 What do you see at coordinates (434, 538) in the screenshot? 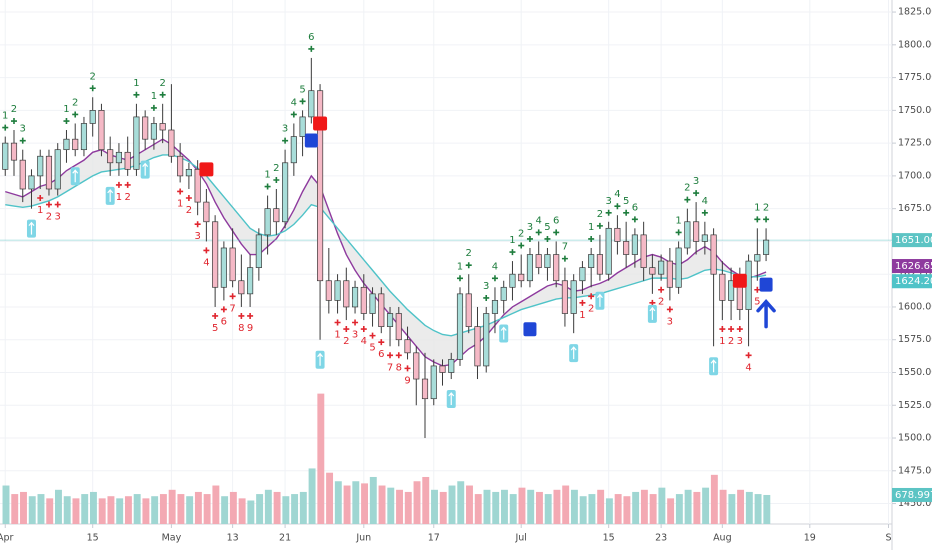
I see `x-tick-label: 17` at bounding box center [434, 538].